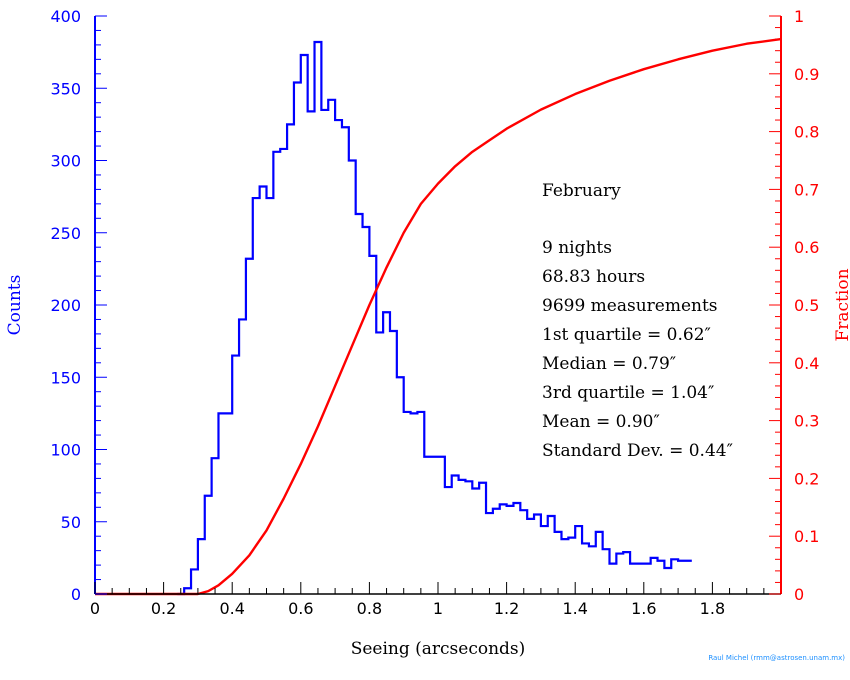 Image resolution: width=850 pixels, height=680 pixels. Describe the element at coordinates (776, 658) in the screenshot. I see `credit-text: Raul Michel (rmm@astrosen.unam.mx)` at that location.